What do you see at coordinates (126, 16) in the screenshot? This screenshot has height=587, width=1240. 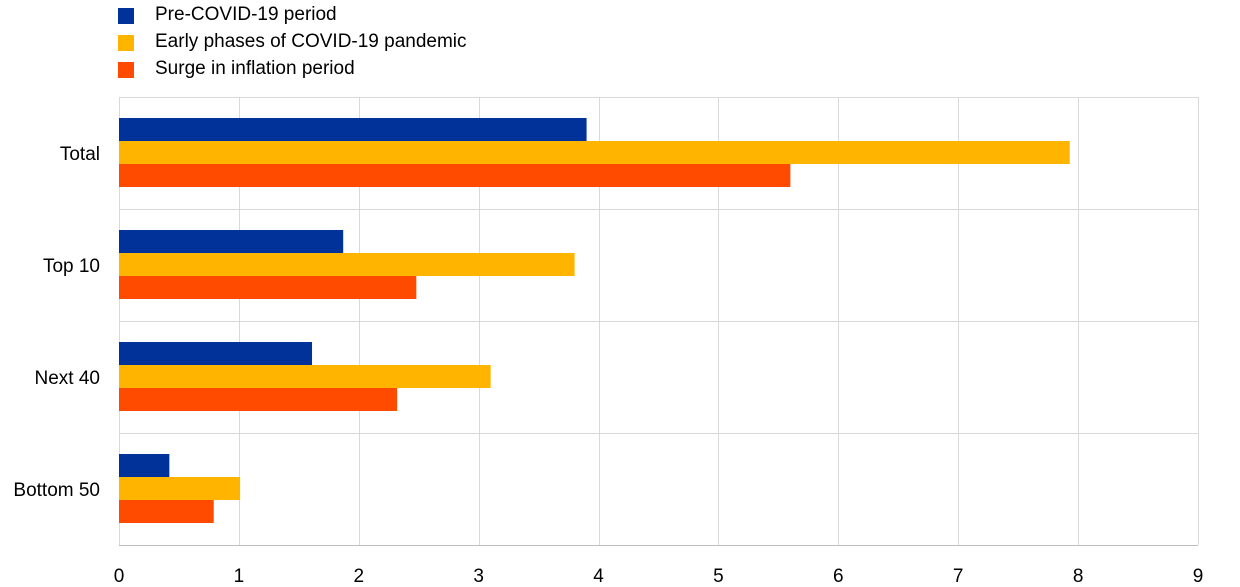 I see `legend-swatch-pre-covid` at bounding box center [126, 16].